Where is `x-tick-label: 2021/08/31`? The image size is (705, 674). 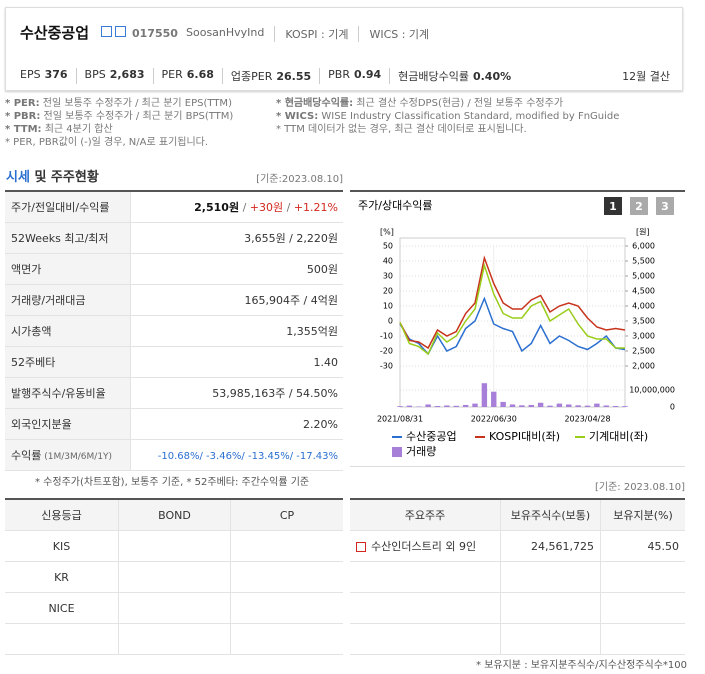 x-tick-label: 2021/08/31 is located at coordinates (400, 419).